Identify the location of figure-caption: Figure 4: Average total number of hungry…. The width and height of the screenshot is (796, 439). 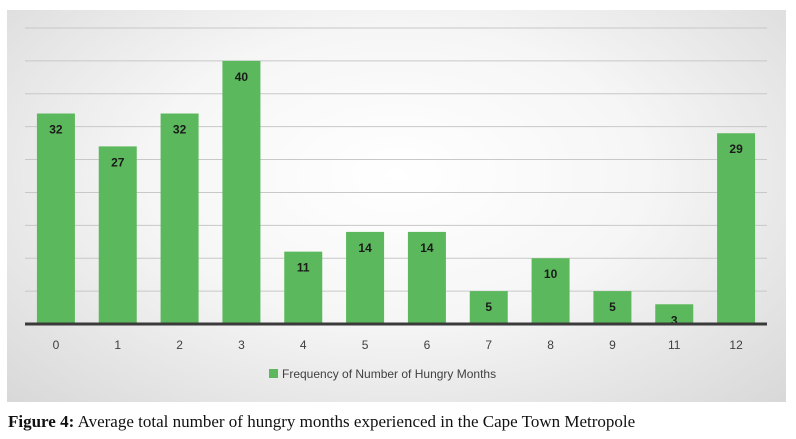
(398, 422).